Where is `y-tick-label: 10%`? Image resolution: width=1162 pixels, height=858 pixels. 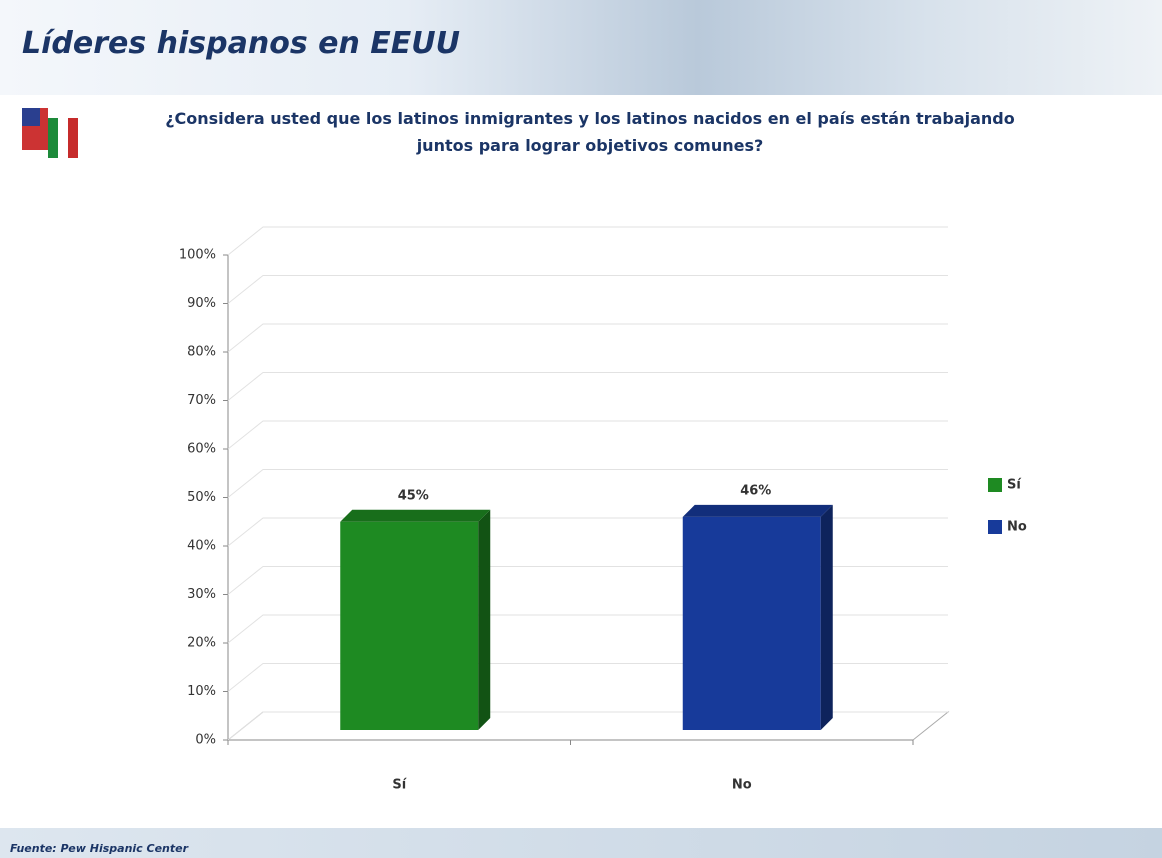 y-tick-label: 10% is located at coordinates (201, 691).